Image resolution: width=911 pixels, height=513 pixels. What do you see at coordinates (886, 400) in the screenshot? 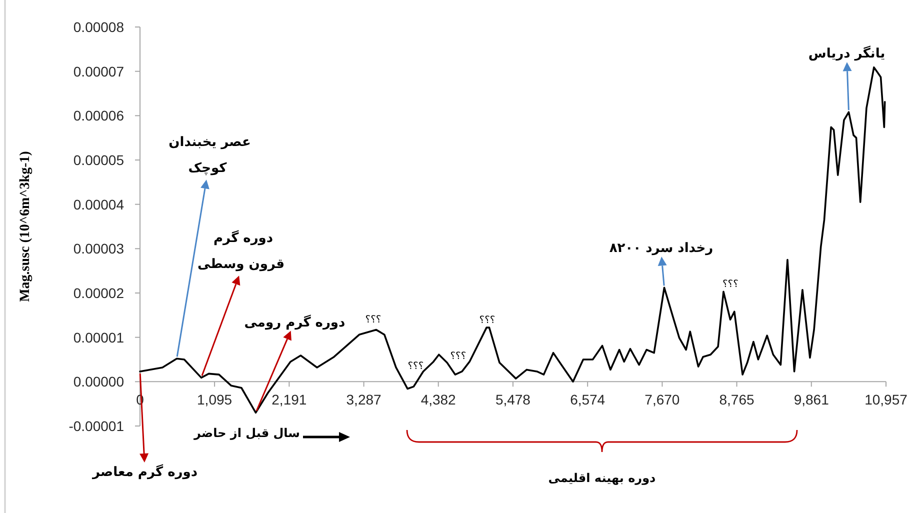
I see `x-tick-label: 10,957` at bounding box center [886, 400].